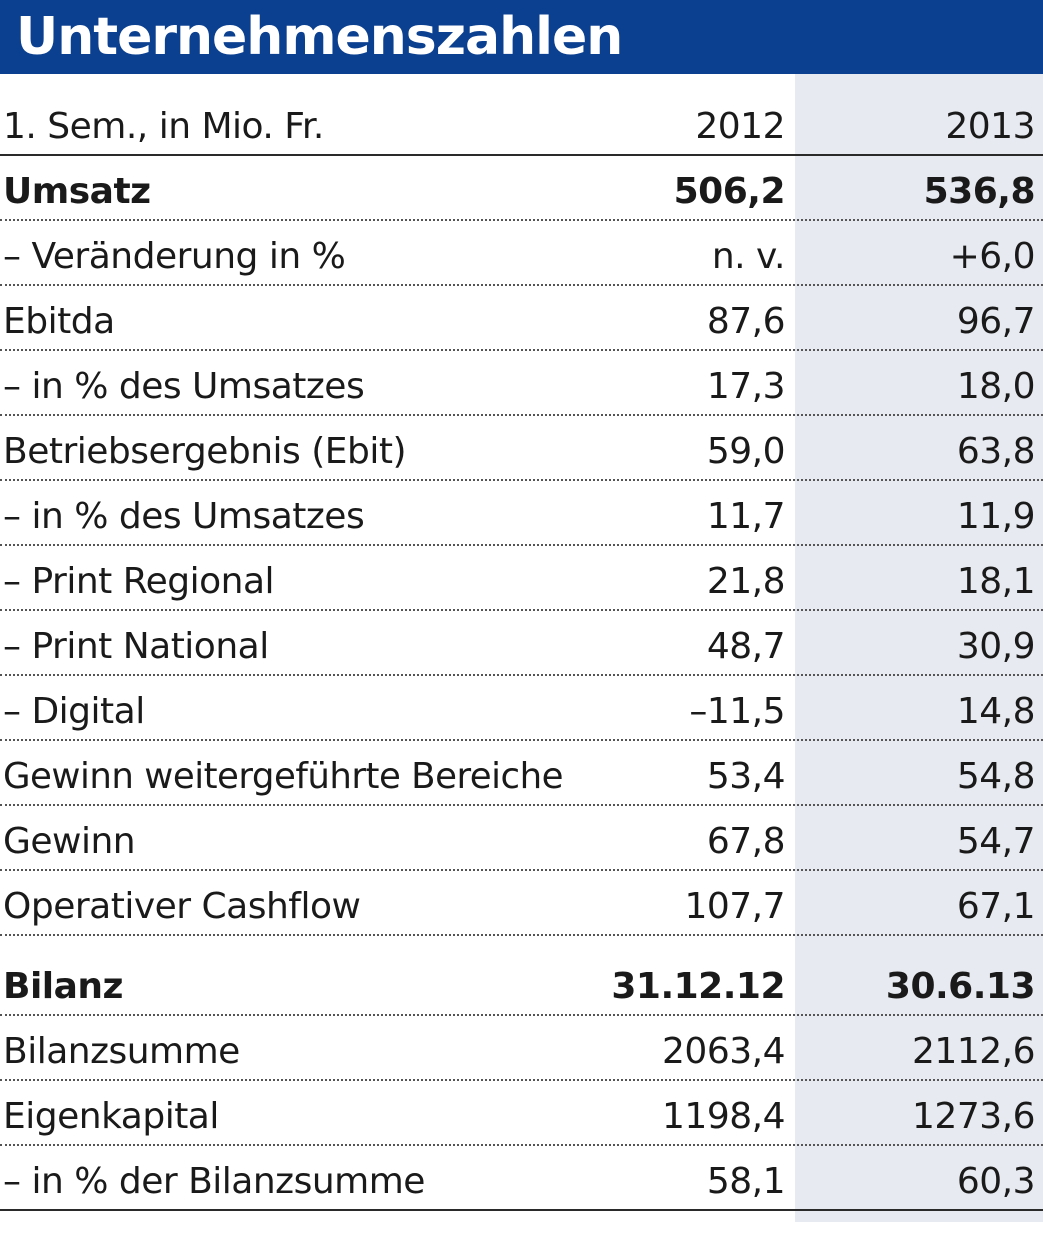  I want to click on row-value-2012: 107,7, so click(734, 906).